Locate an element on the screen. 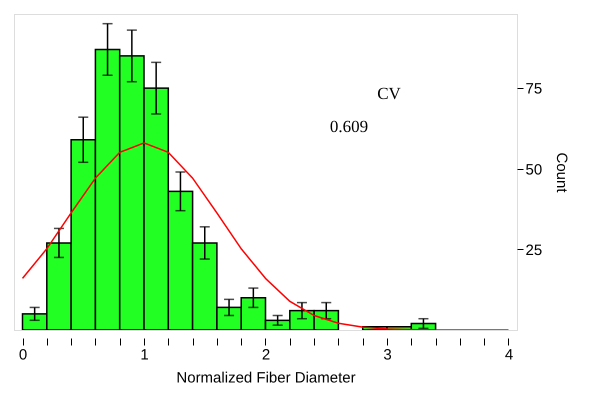 The height and width of the screenshot is (411, 597). x-tick-label: 4 is located at coordinates (509, 355).